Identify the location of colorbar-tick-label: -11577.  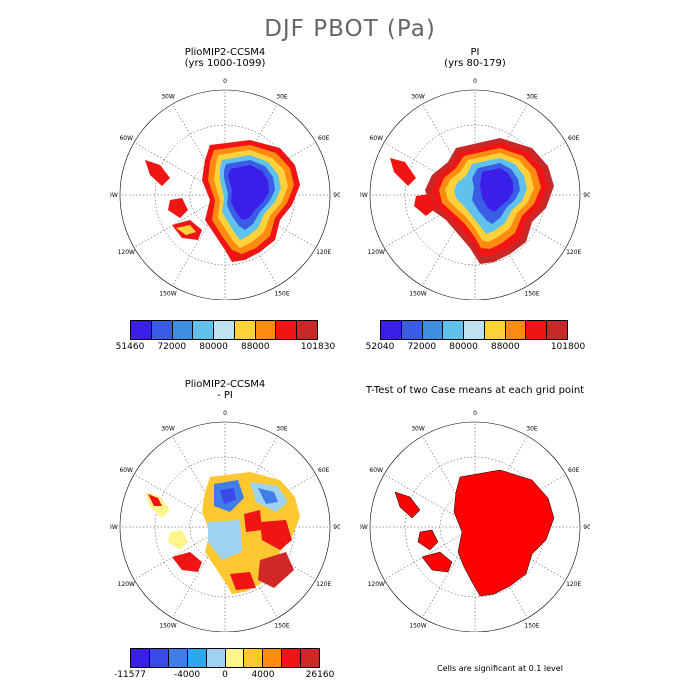
(130, 675).